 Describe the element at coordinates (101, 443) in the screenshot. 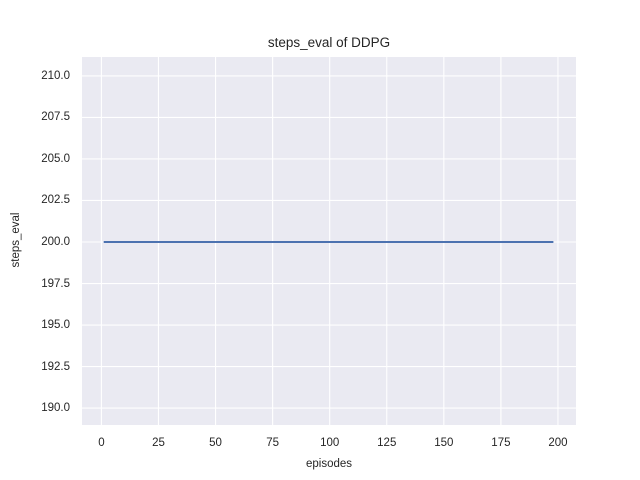

I see `x-tick-label: 0` at that location.